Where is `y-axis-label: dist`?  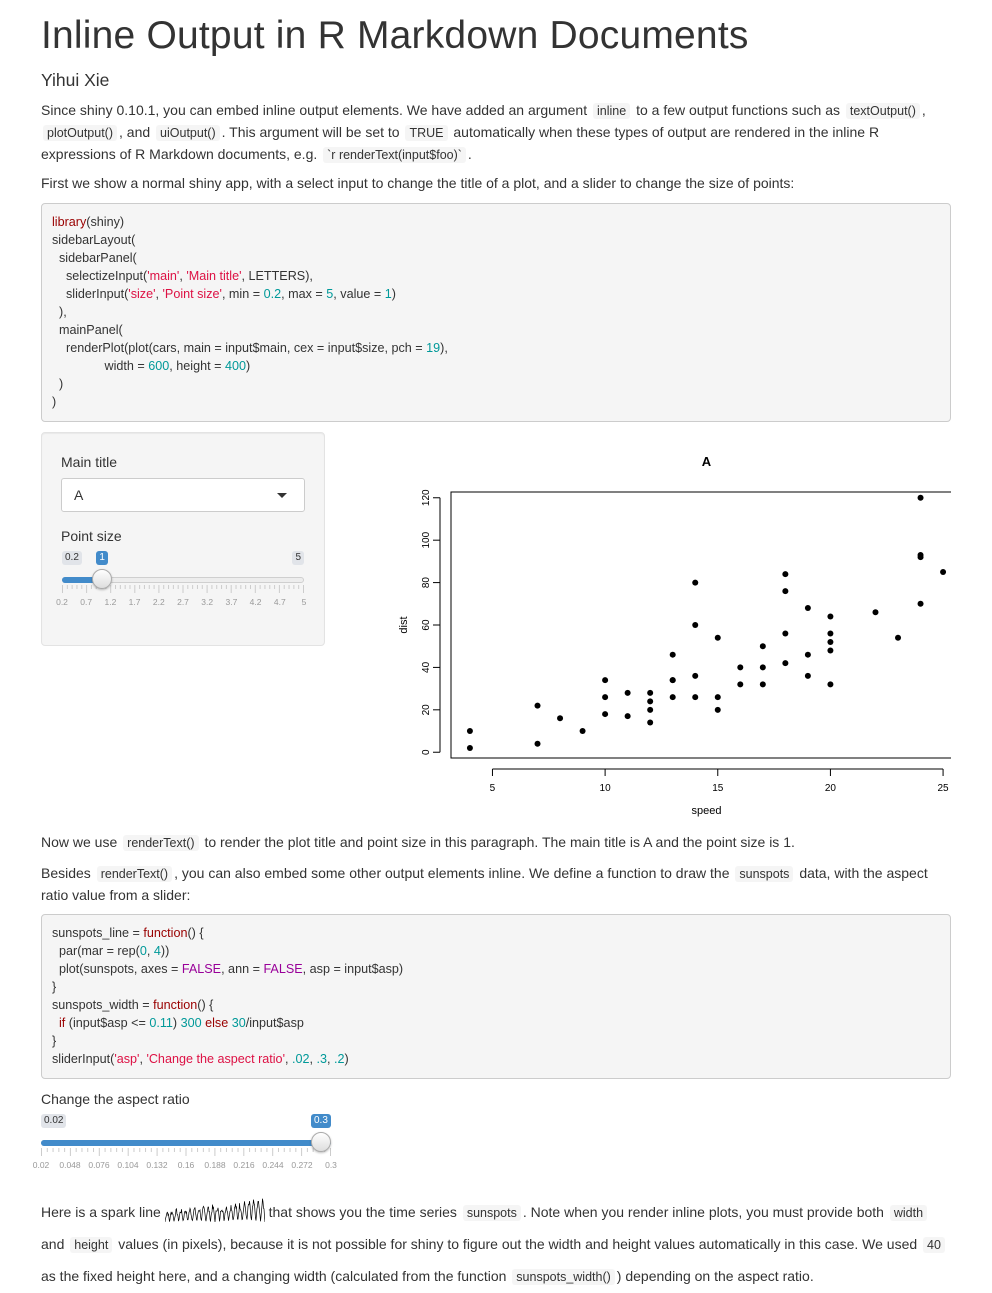
y-axis-label: dist is located at coordinates (404, 624).